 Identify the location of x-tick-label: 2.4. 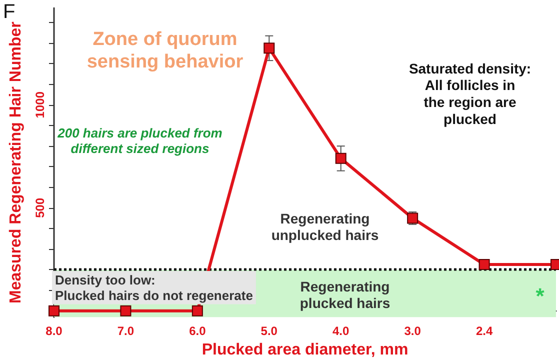
(484, 331).